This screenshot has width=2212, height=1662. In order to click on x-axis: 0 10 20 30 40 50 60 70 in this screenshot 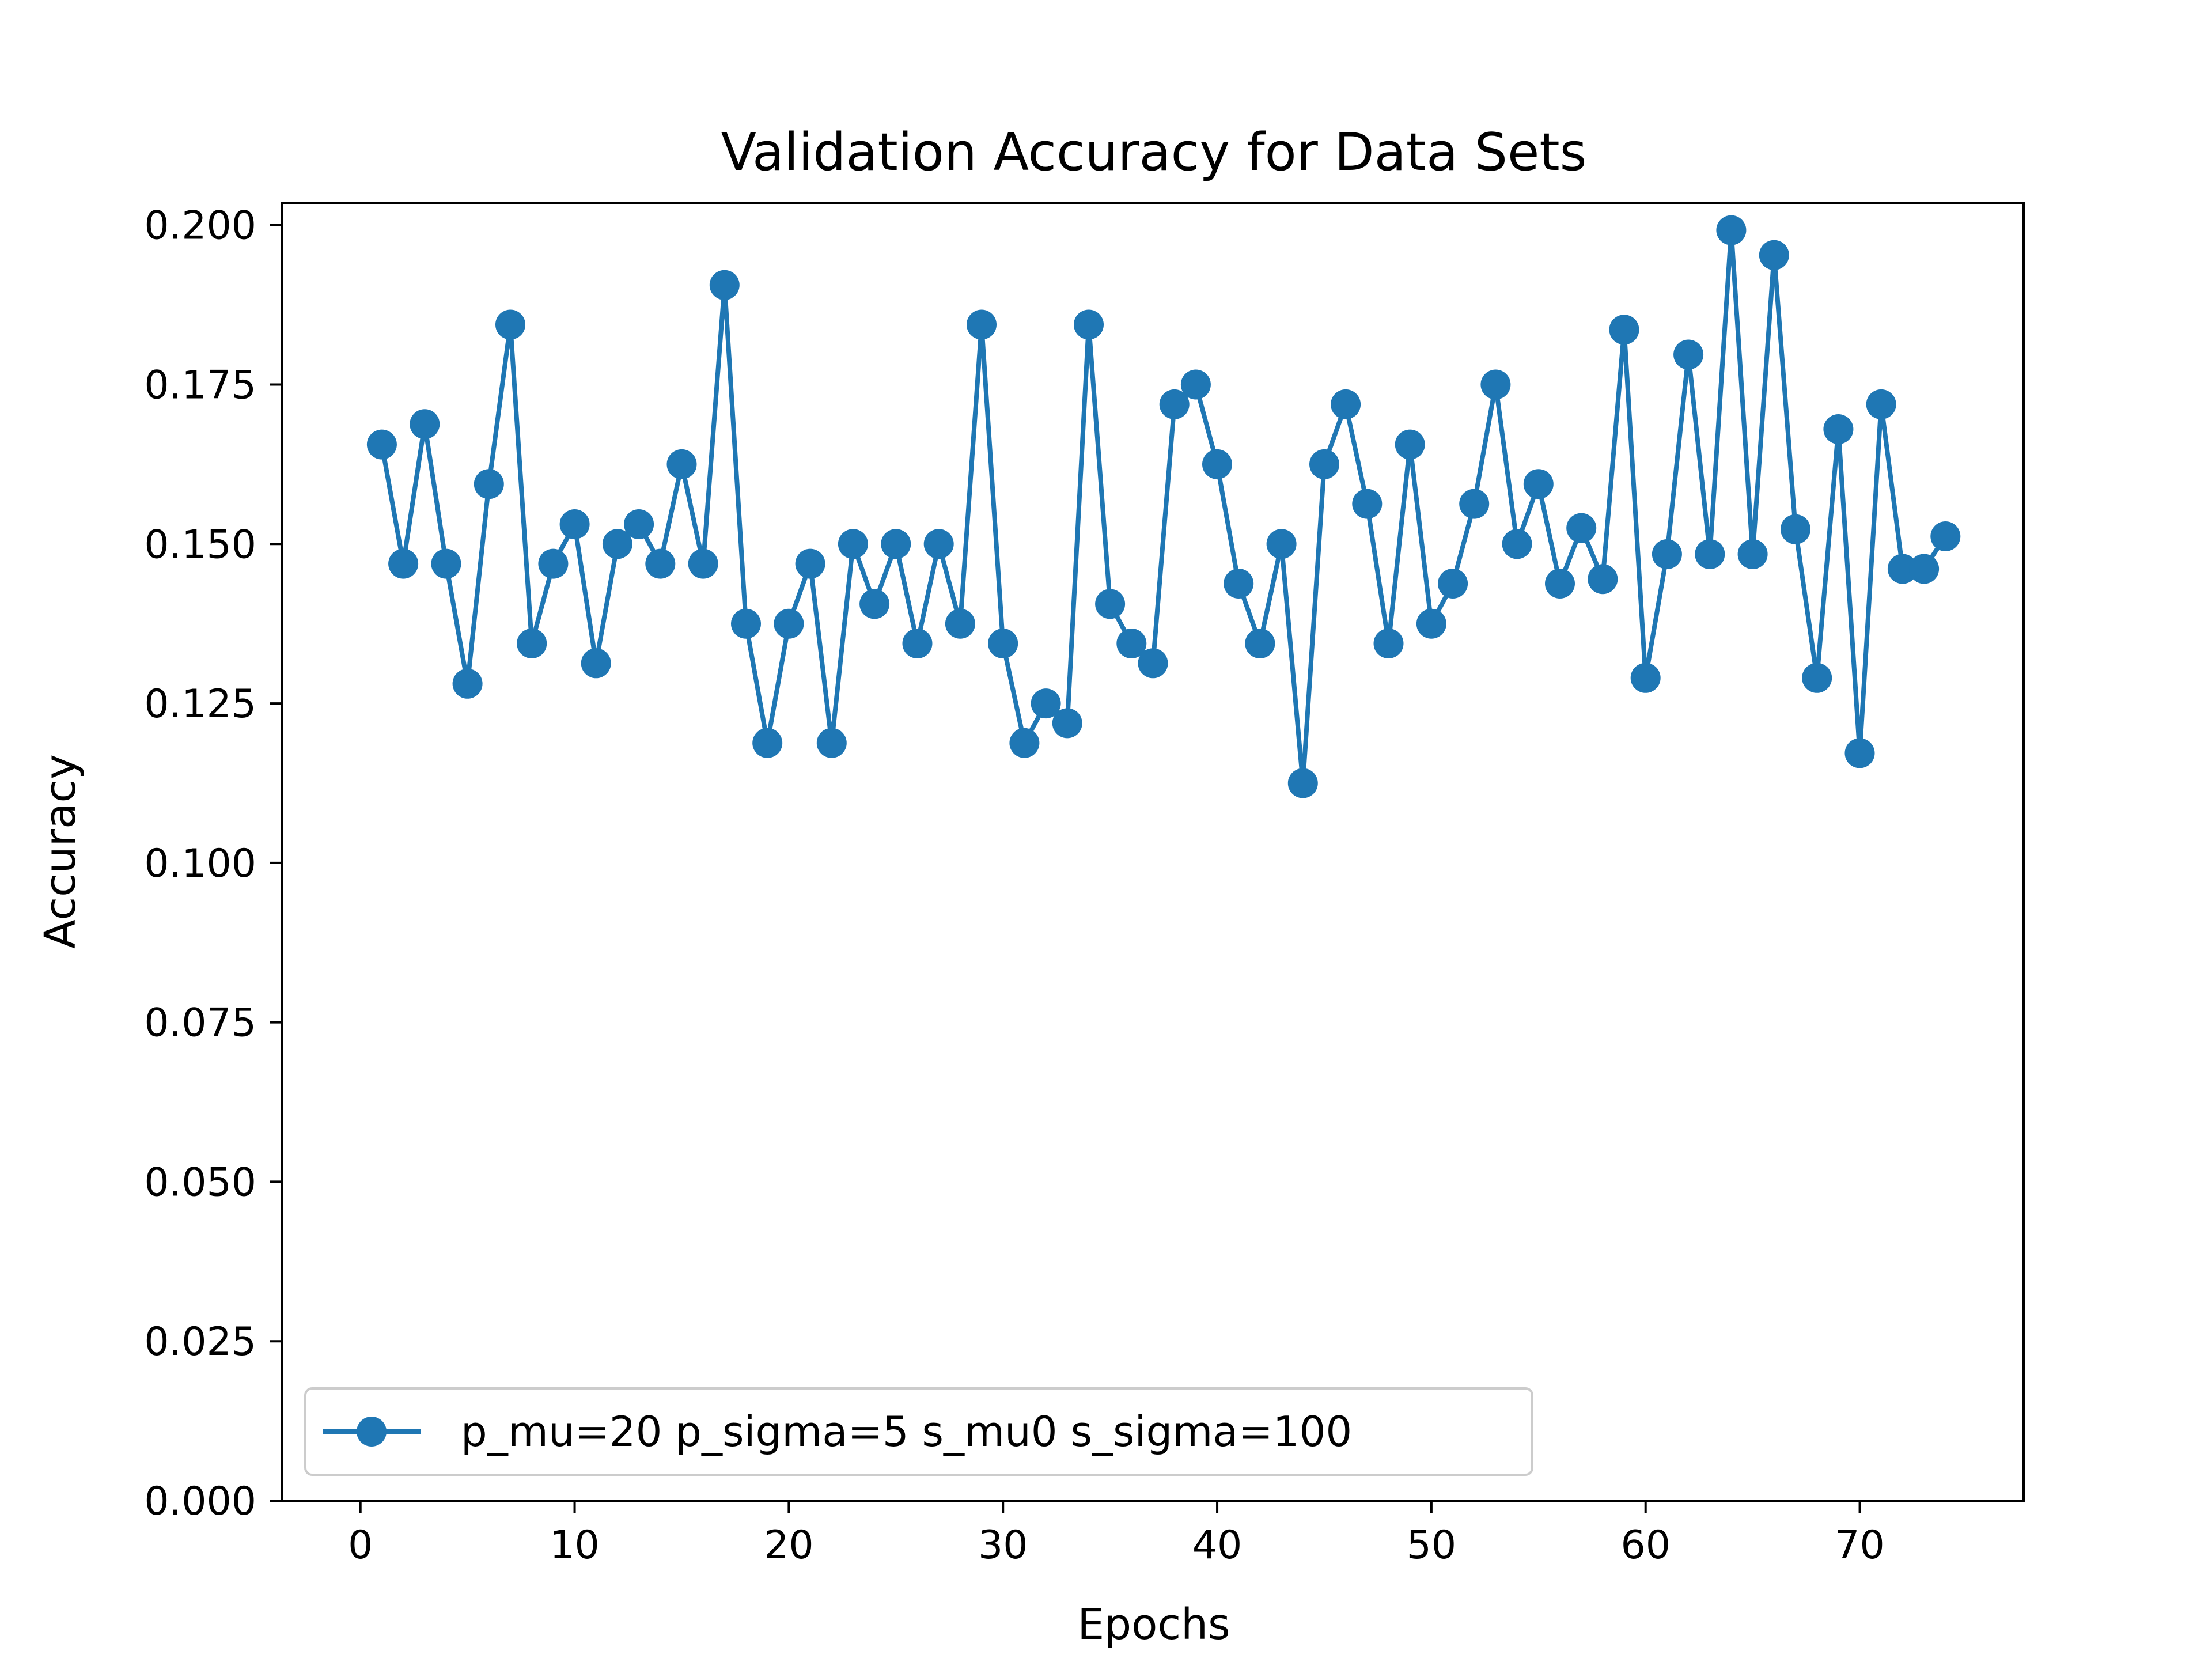, I will do `click(1116, 1534)`.